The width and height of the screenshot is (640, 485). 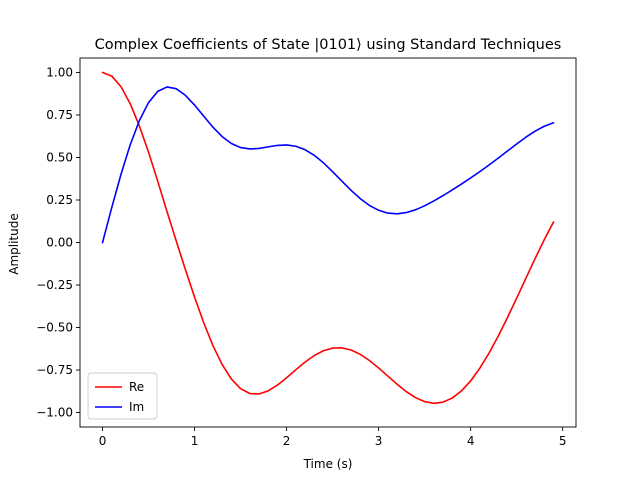 I want to click on y-tick-label: 0.50, so click(x=59, y=157).